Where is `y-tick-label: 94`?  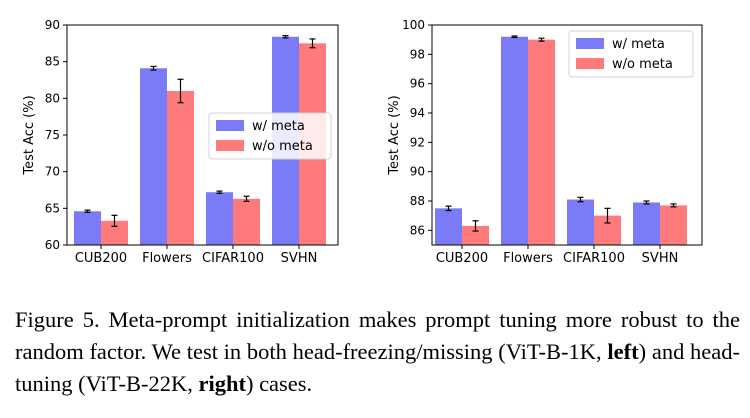
y-tick-label: 94 is located at coordinates (417, 113).